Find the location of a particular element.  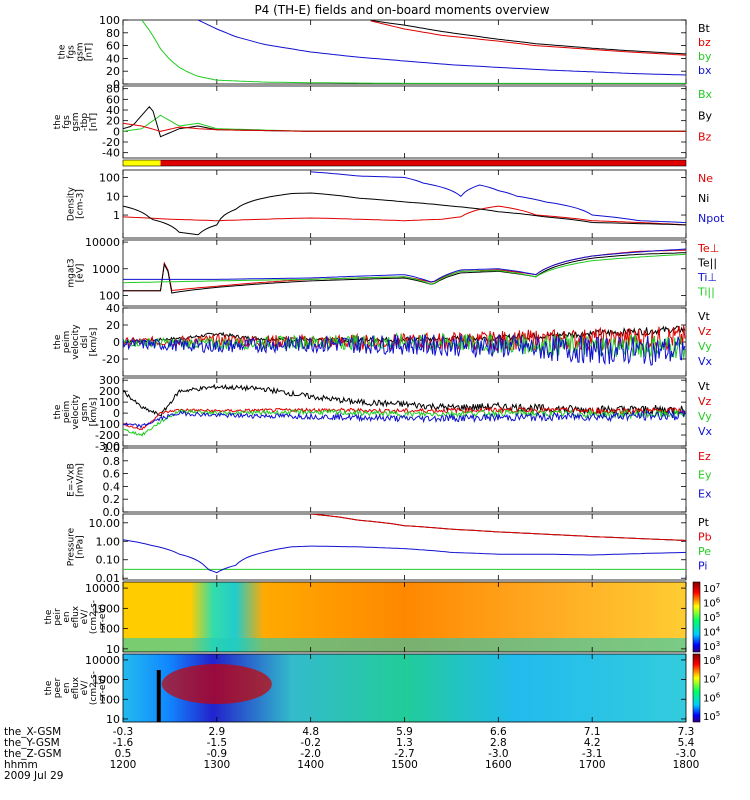

y-tick-label: 1000 is located at coordinates (106, 680).